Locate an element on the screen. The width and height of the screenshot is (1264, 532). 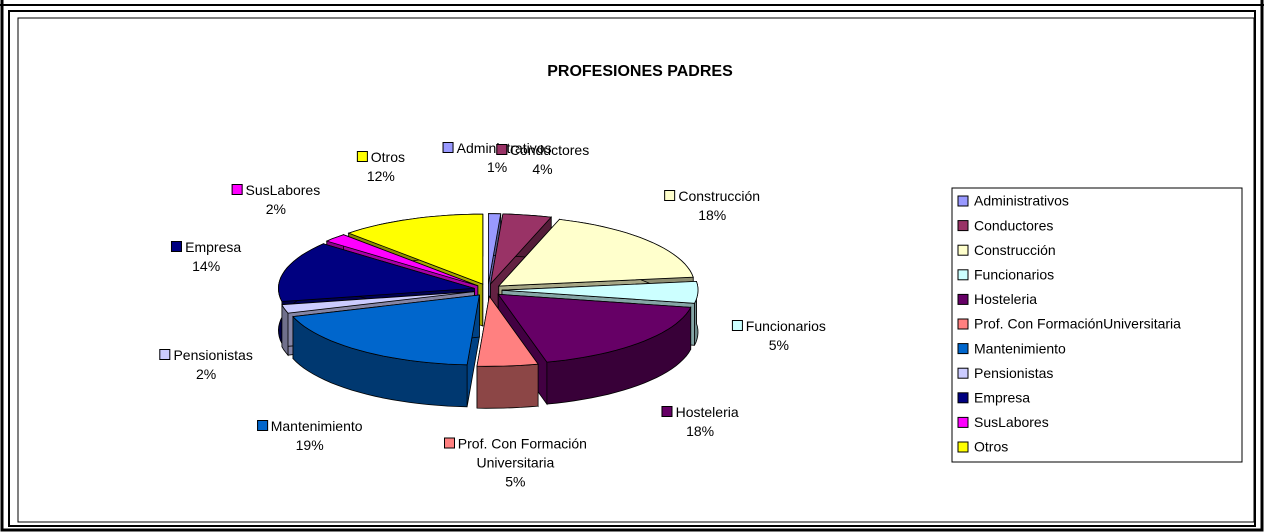
label-name: SusLabores is located at coordinates (283, 189).